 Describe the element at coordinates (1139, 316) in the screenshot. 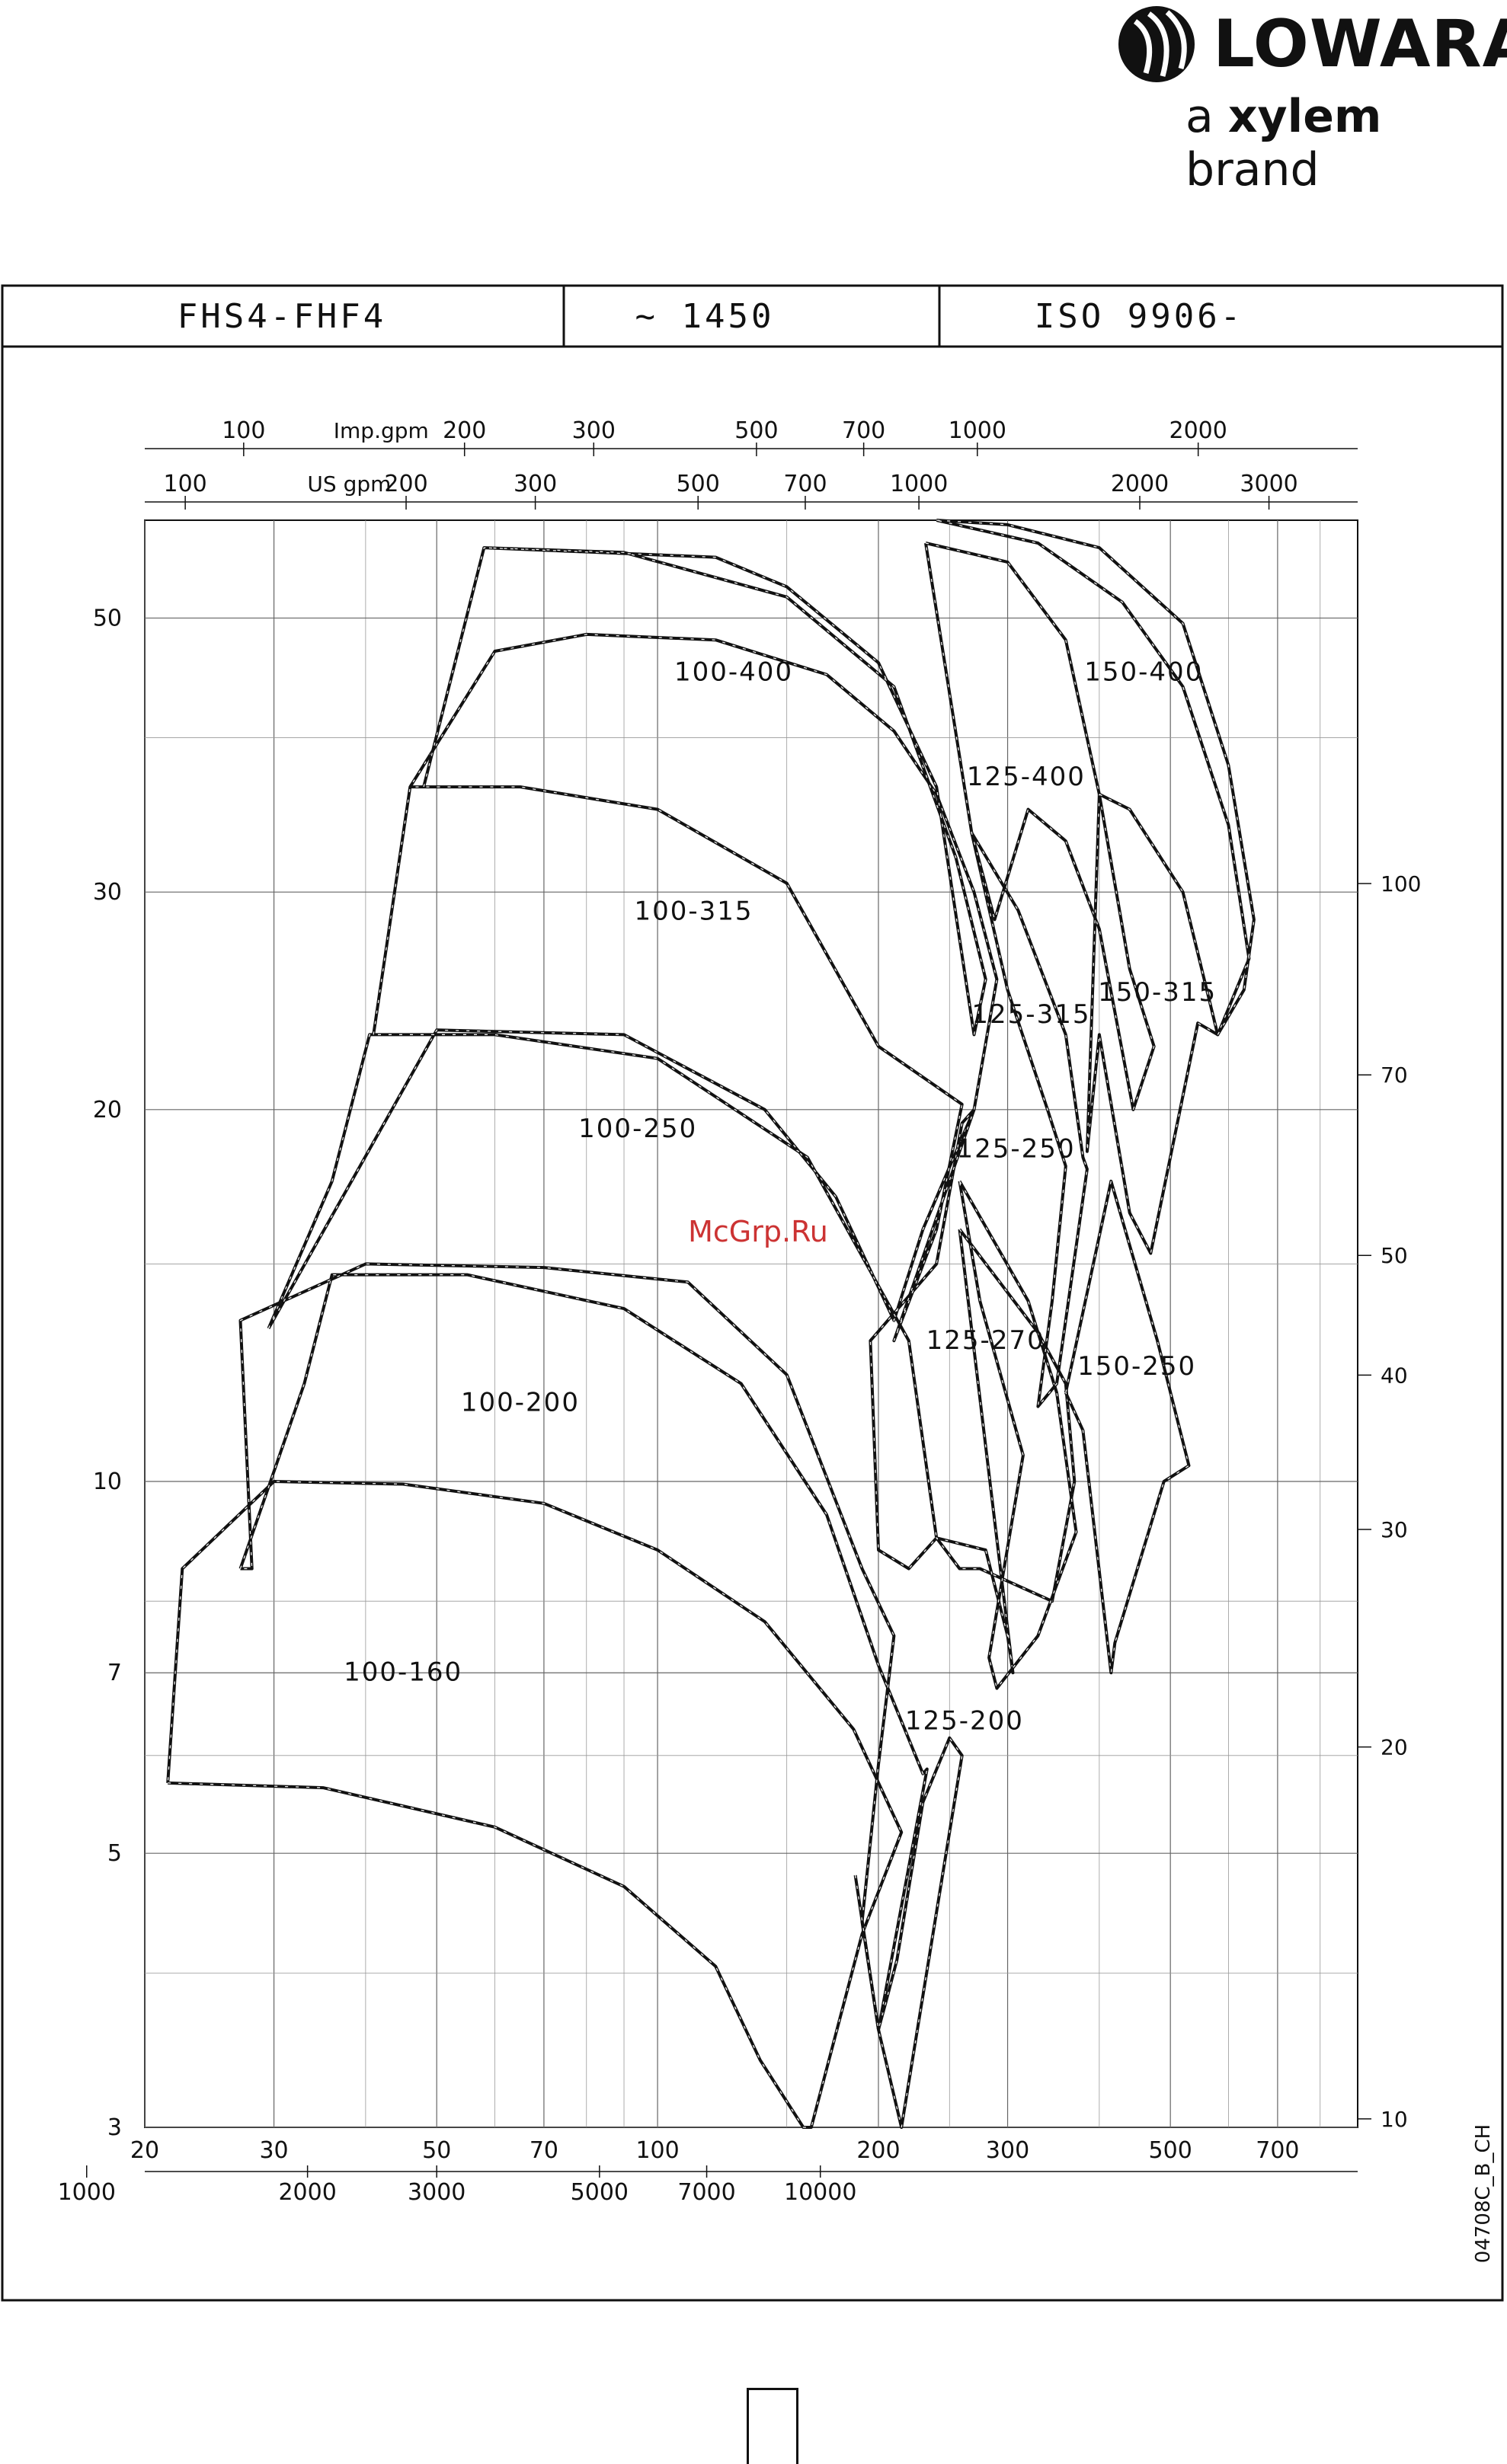

I see `header-standard: ISO 9906-` at that location.